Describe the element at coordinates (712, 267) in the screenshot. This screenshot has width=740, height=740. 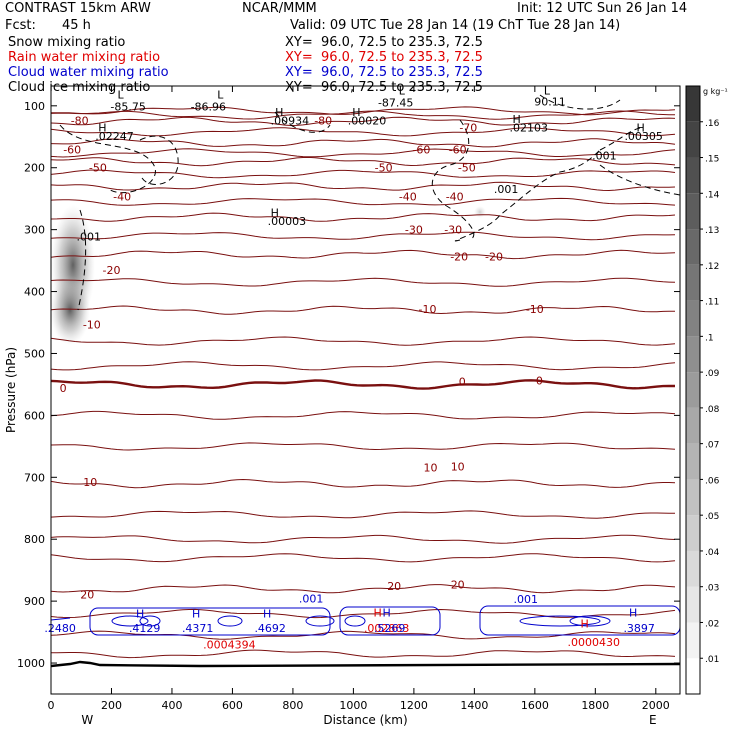
I see `colorbar-tick-label: .12` at that location.